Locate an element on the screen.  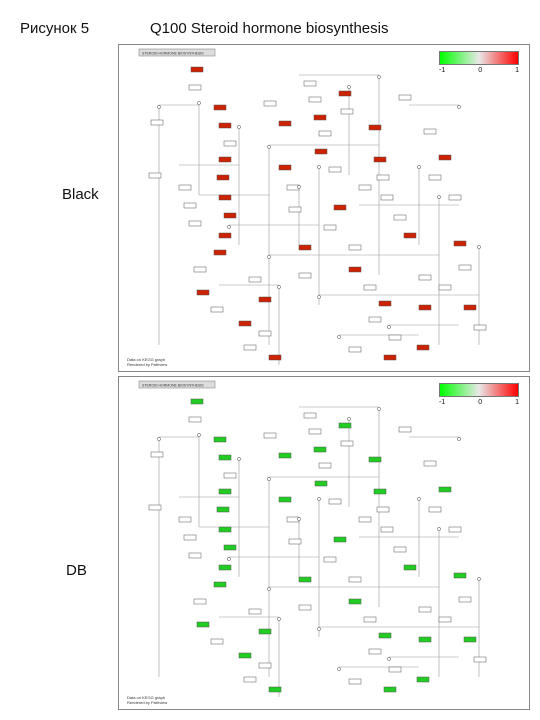
map-header-text: STEROID HORMONE BIOSYNTHESIS is located at coordinates (173, 54).